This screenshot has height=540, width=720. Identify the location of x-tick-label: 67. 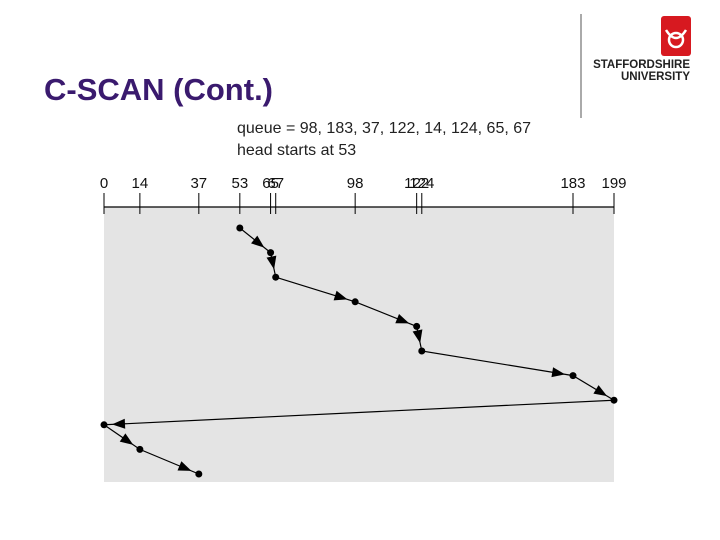
(275, 183).